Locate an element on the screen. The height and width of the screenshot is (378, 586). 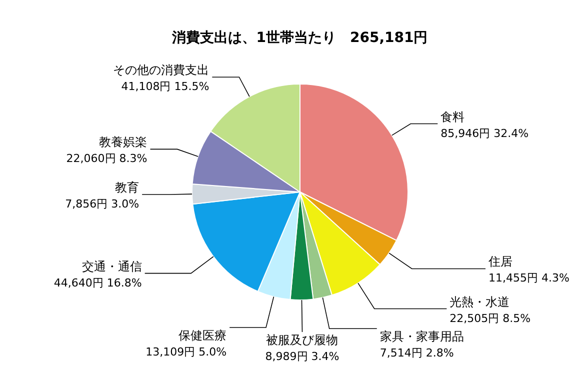
slice-label: 食料 is located at coordinates (452, 117).